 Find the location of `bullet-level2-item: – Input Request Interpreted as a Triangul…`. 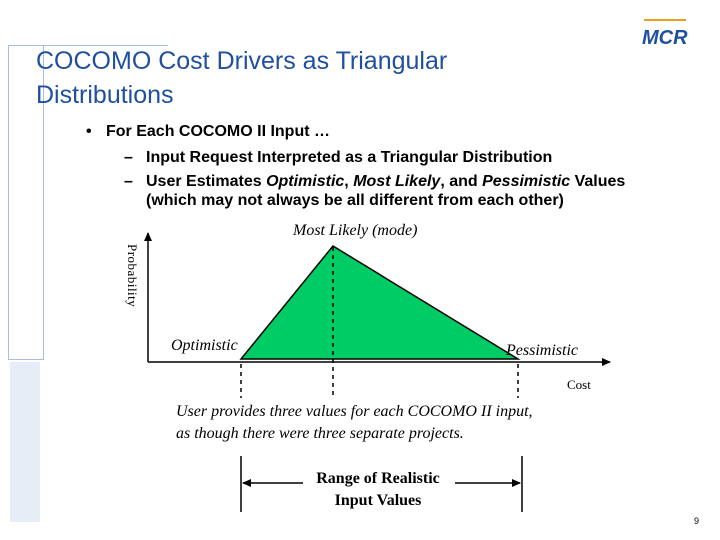

bullet-level2-item: – Input Request Interpreted as a Triangul… is located at coordinates (338, 158).